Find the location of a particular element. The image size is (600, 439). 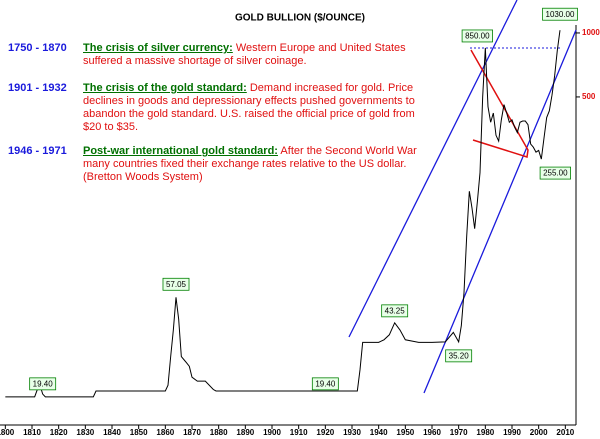

x-tick-label: 1900 is located at coordinates (272, 432).